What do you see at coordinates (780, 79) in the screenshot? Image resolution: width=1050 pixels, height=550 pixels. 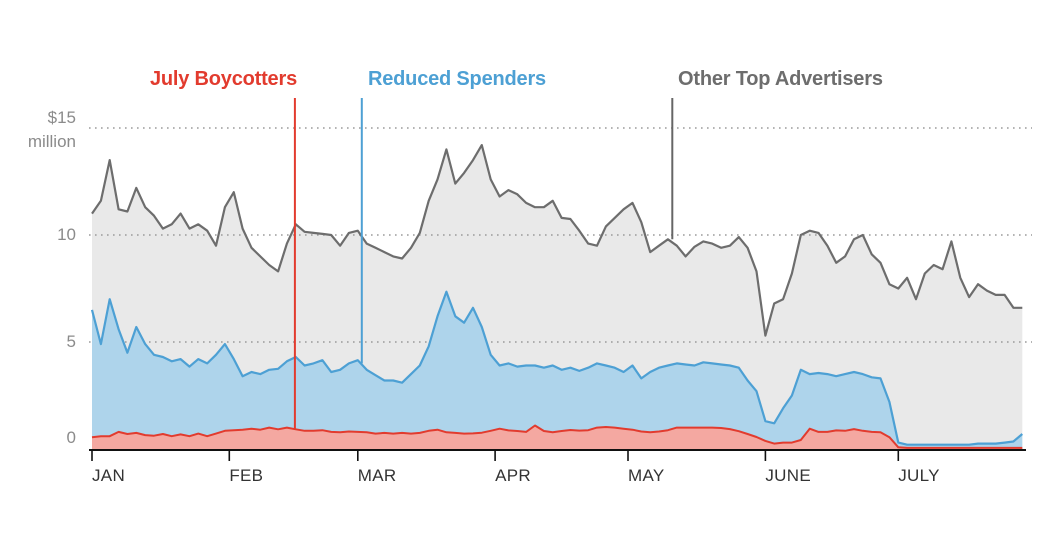 I see `legend-other-top-advertisers: Other Top Advertisers` at bounding box center [780, 79].